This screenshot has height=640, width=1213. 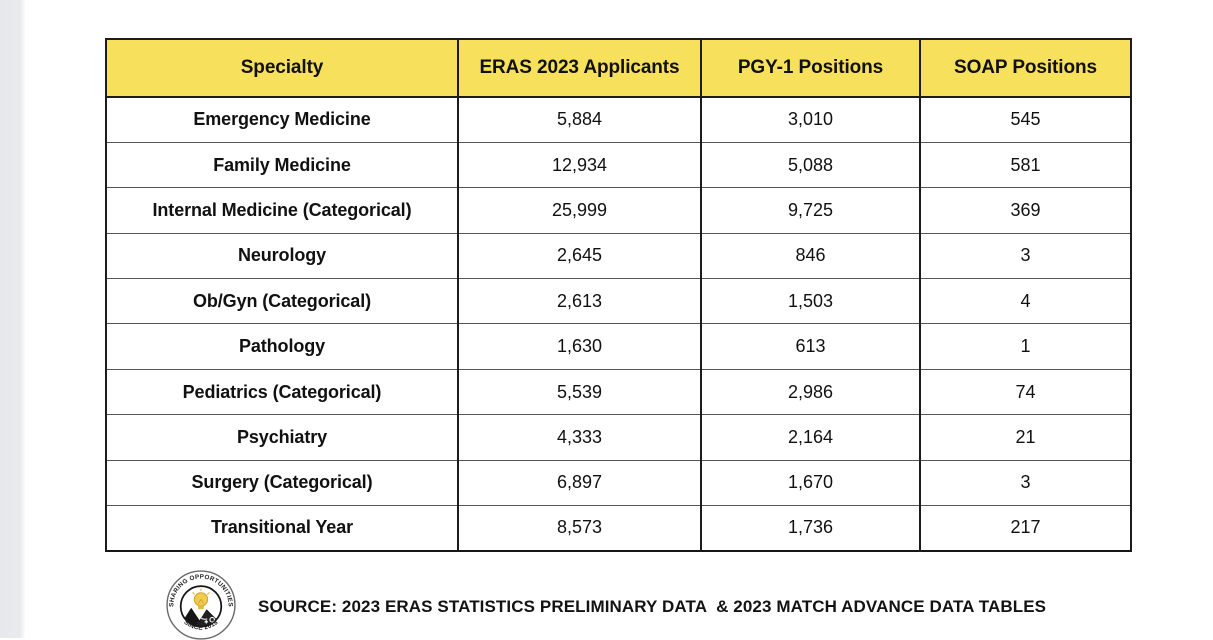 What do you see at coordinates (810, 346) in the screenshot?
I see `cell-pgy1: 613` at bounding box center [810, 346].